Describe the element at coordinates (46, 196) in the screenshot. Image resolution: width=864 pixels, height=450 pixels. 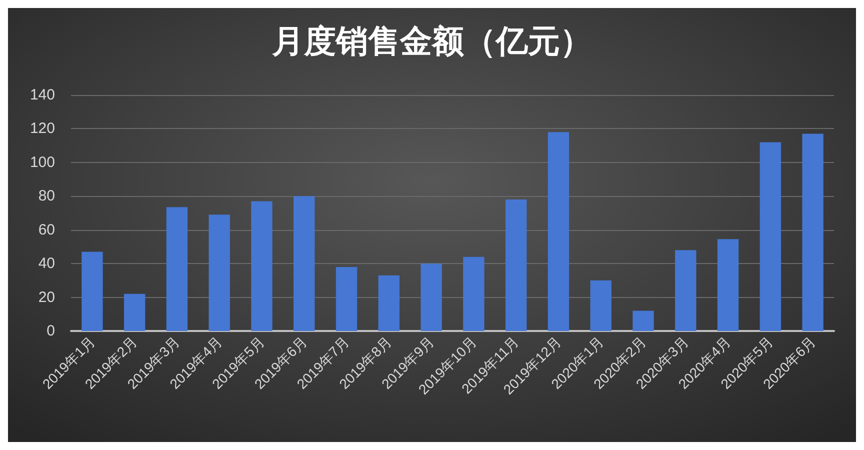
I see `y-tick-label: 80` at that location.